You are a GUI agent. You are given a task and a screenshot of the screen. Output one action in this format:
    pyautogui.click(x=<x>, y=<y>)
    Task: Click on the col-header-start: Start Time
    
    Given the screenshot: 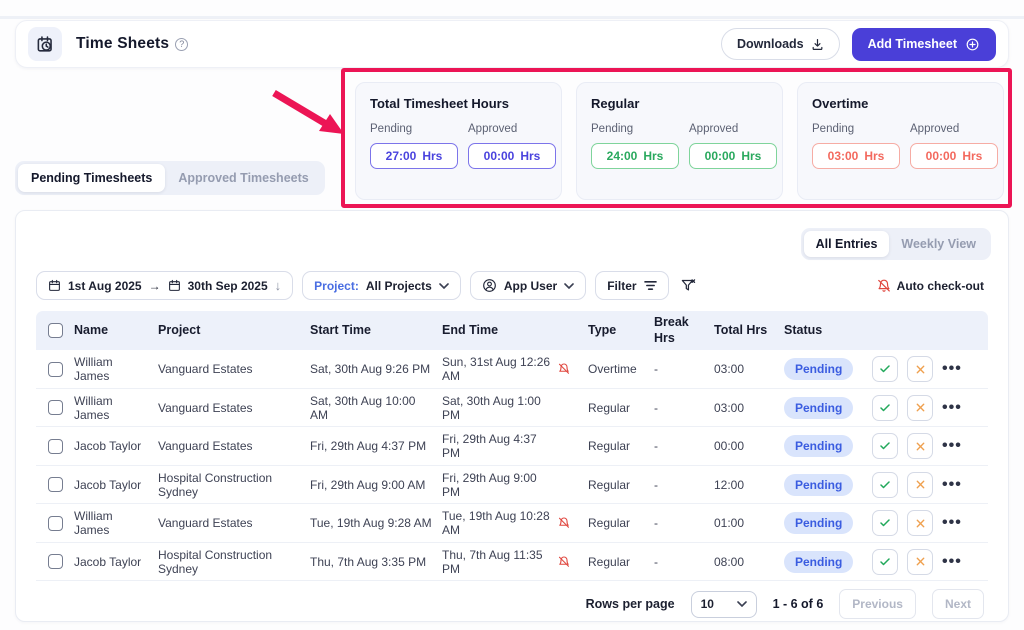 What is the action you would take?
    pyautogui.click(x=340, y=329)
    